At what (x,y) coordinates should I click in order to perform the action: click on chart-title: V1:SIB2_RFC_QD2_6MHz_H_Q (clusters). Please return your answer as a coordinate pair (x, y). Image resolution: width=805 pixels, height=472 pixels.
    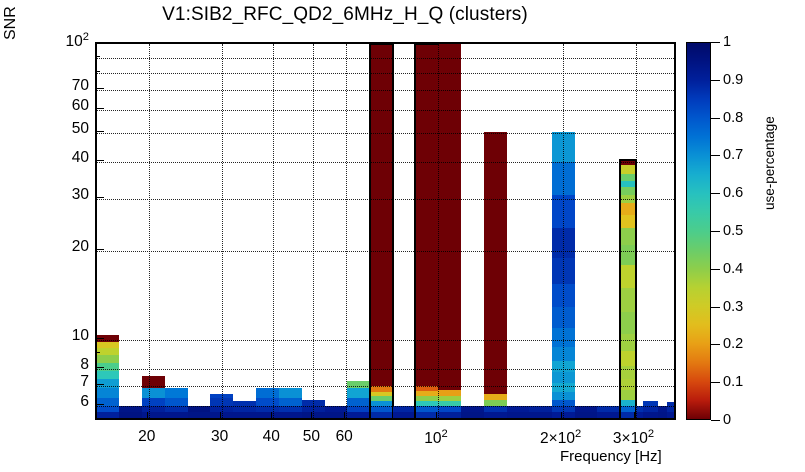
    Looking at the image, I should click on (345, 14).